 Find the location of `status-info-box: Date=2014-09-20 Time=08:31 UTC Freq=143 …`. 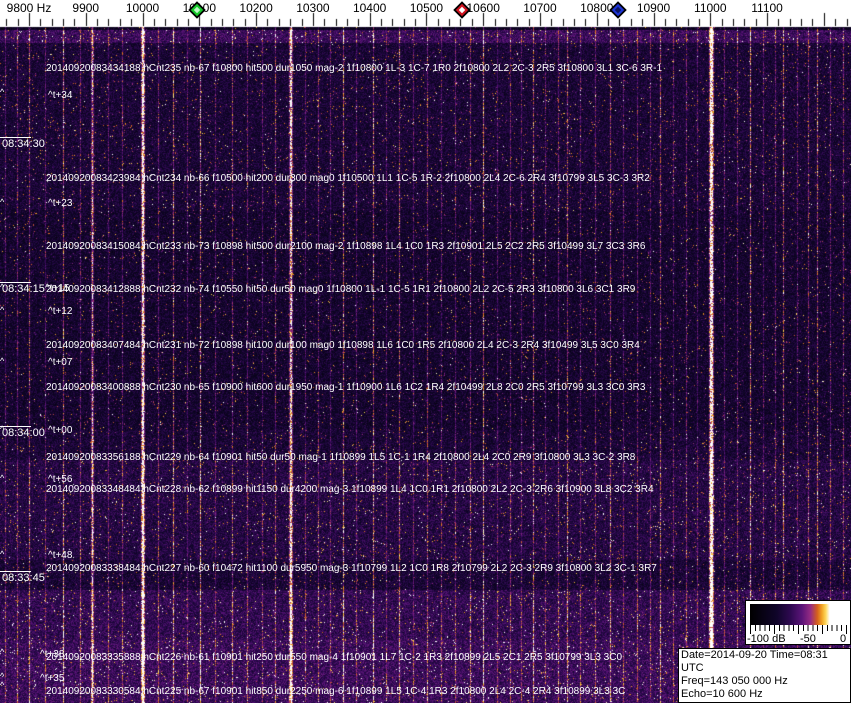

status-info-box: Date=2014-09-20 Time=08:31 UTC Freq=143 … is located at coordinates (764, 675).